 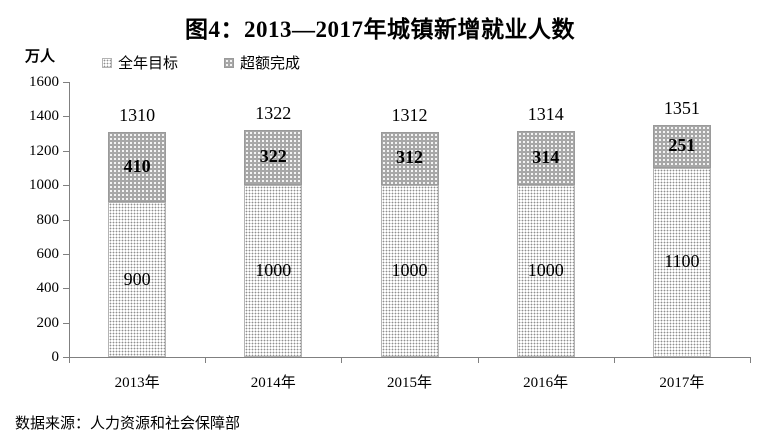 I want to click on x-category-label: 2013年, so click(x=137, y=383).